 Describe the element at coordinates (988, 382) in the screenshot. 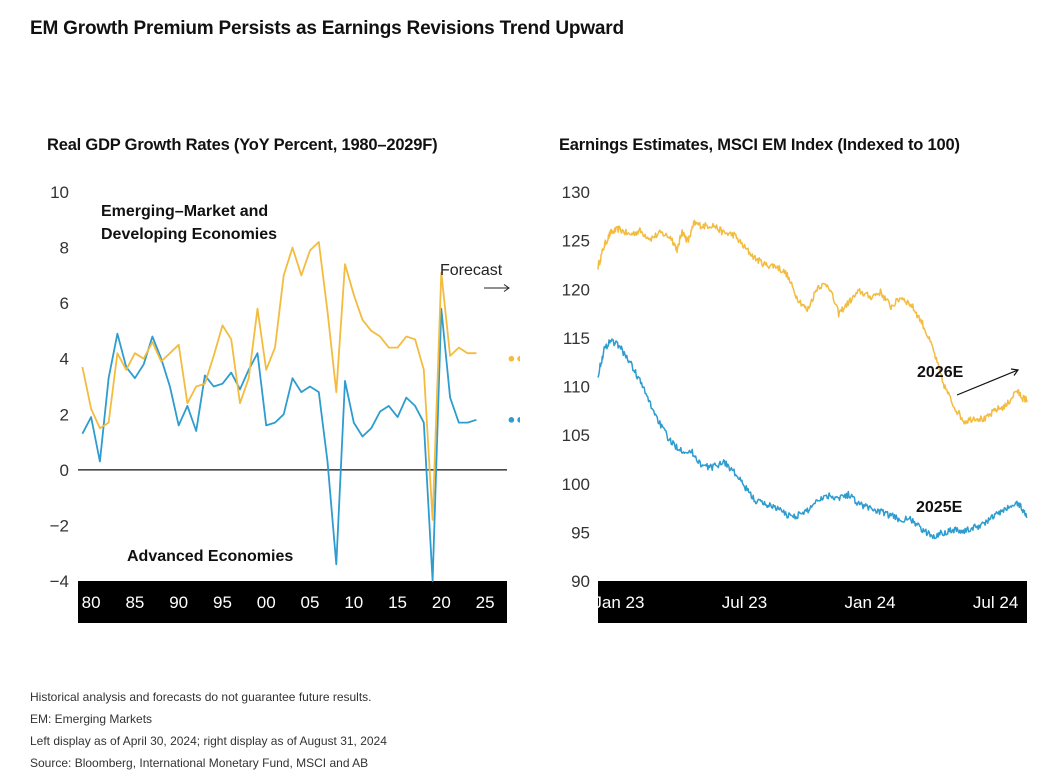

I see `trend-arrow` at that location.